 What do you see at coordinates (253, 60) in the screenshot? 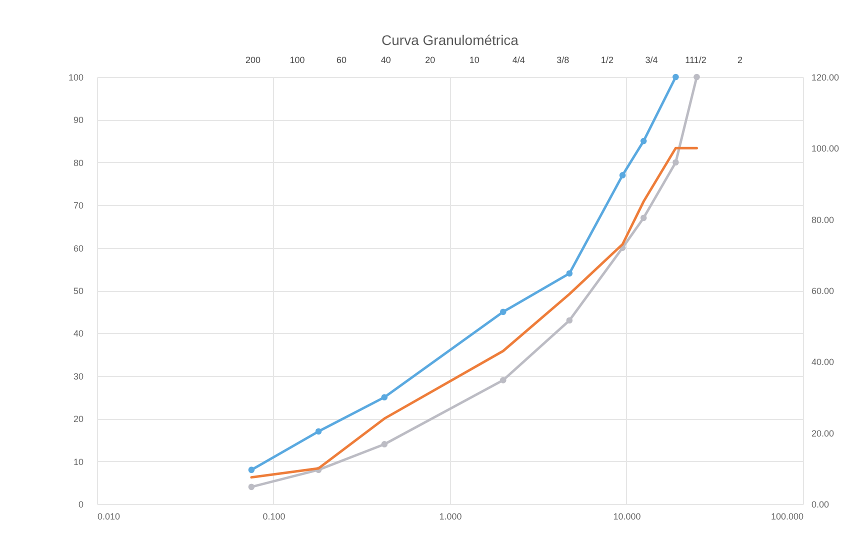
I see `text: 200` at bounding box center [253, 60].